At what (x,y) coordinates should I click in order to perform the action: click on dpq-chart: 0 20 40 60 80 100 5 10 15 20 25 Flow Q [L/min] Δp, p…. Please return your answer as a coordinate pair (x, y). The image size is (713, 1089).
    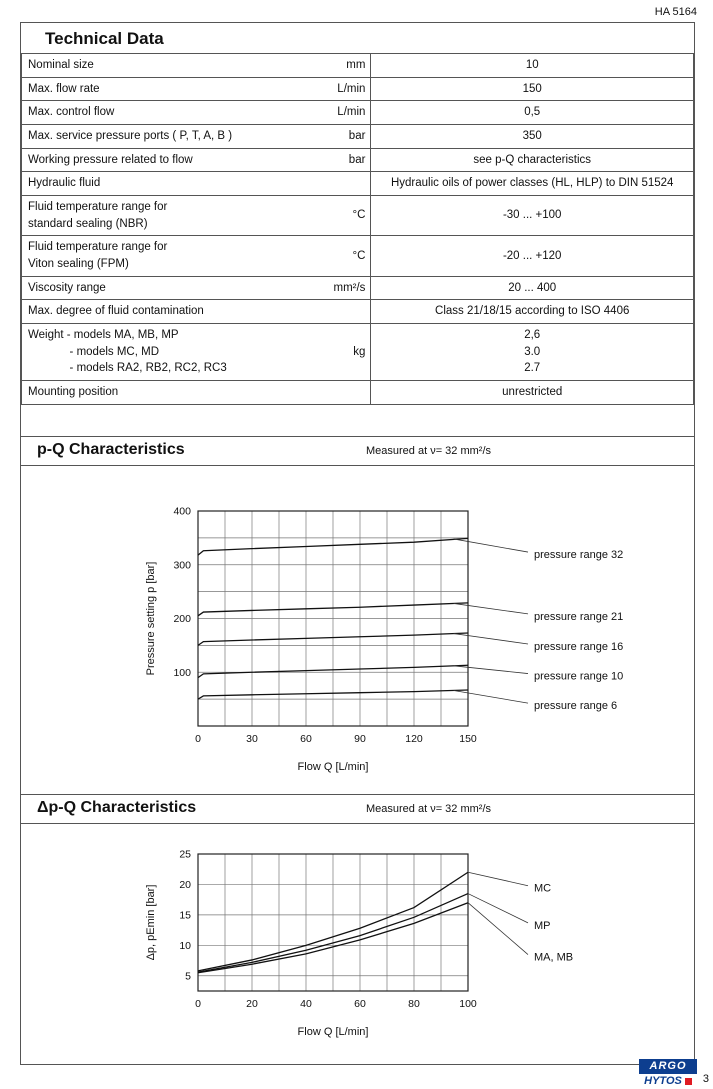
    Looking at the image, I should click on (359, 944).